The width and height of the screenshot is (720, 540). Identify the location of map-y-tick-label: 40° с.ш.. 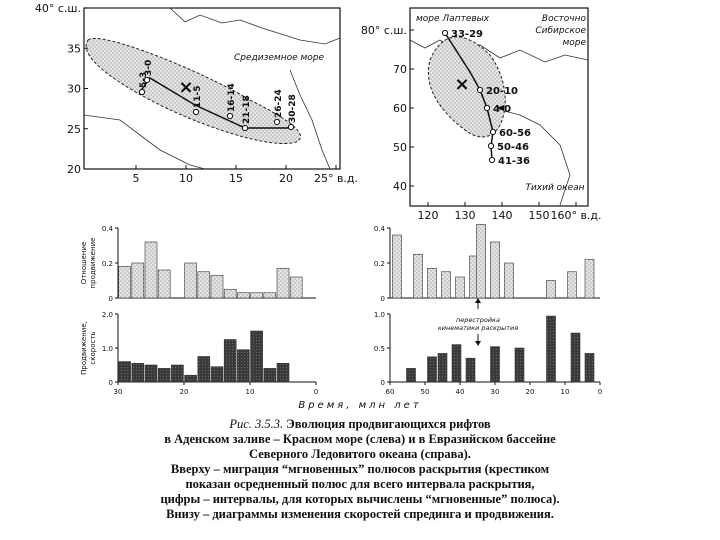
(58, 8).